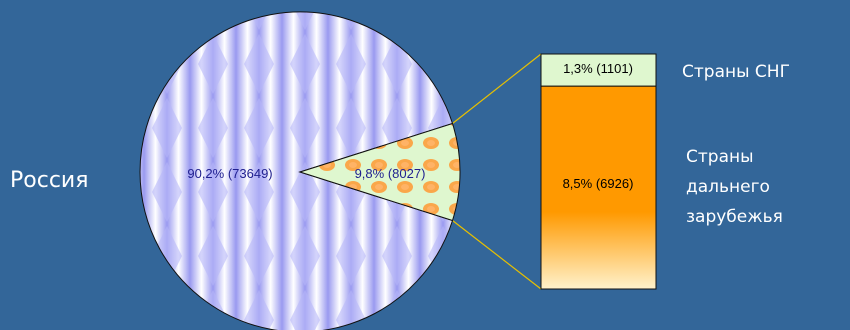 Image resolution: width=850 pixels, height=330 pixels. What do you see at coordinates (497, 255) in the screenshot?
I see `connector-line-bottom` at bounding box center [497, 255].